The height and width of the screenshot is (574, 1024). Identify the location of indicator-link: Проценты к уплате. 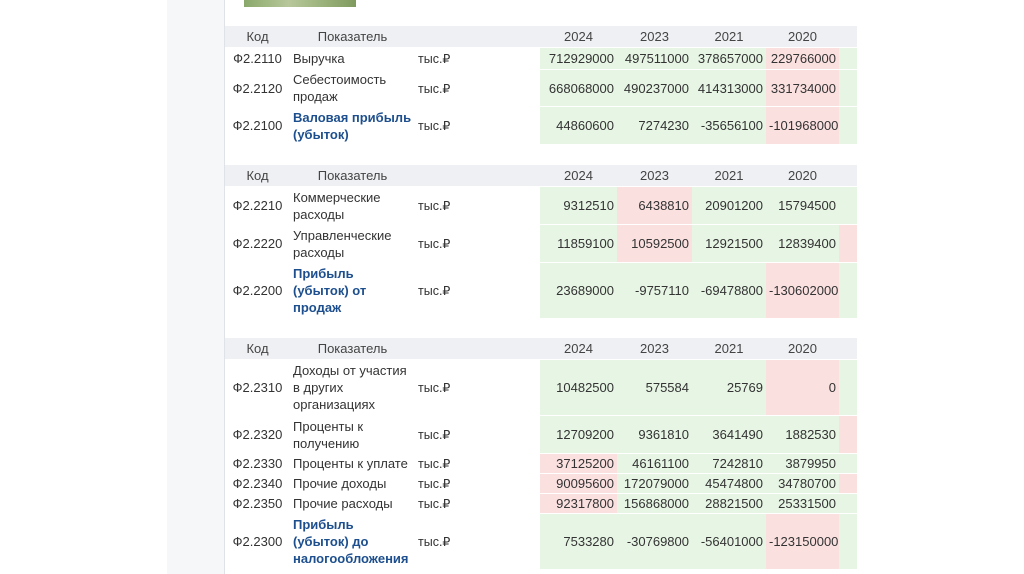
(352, 463).